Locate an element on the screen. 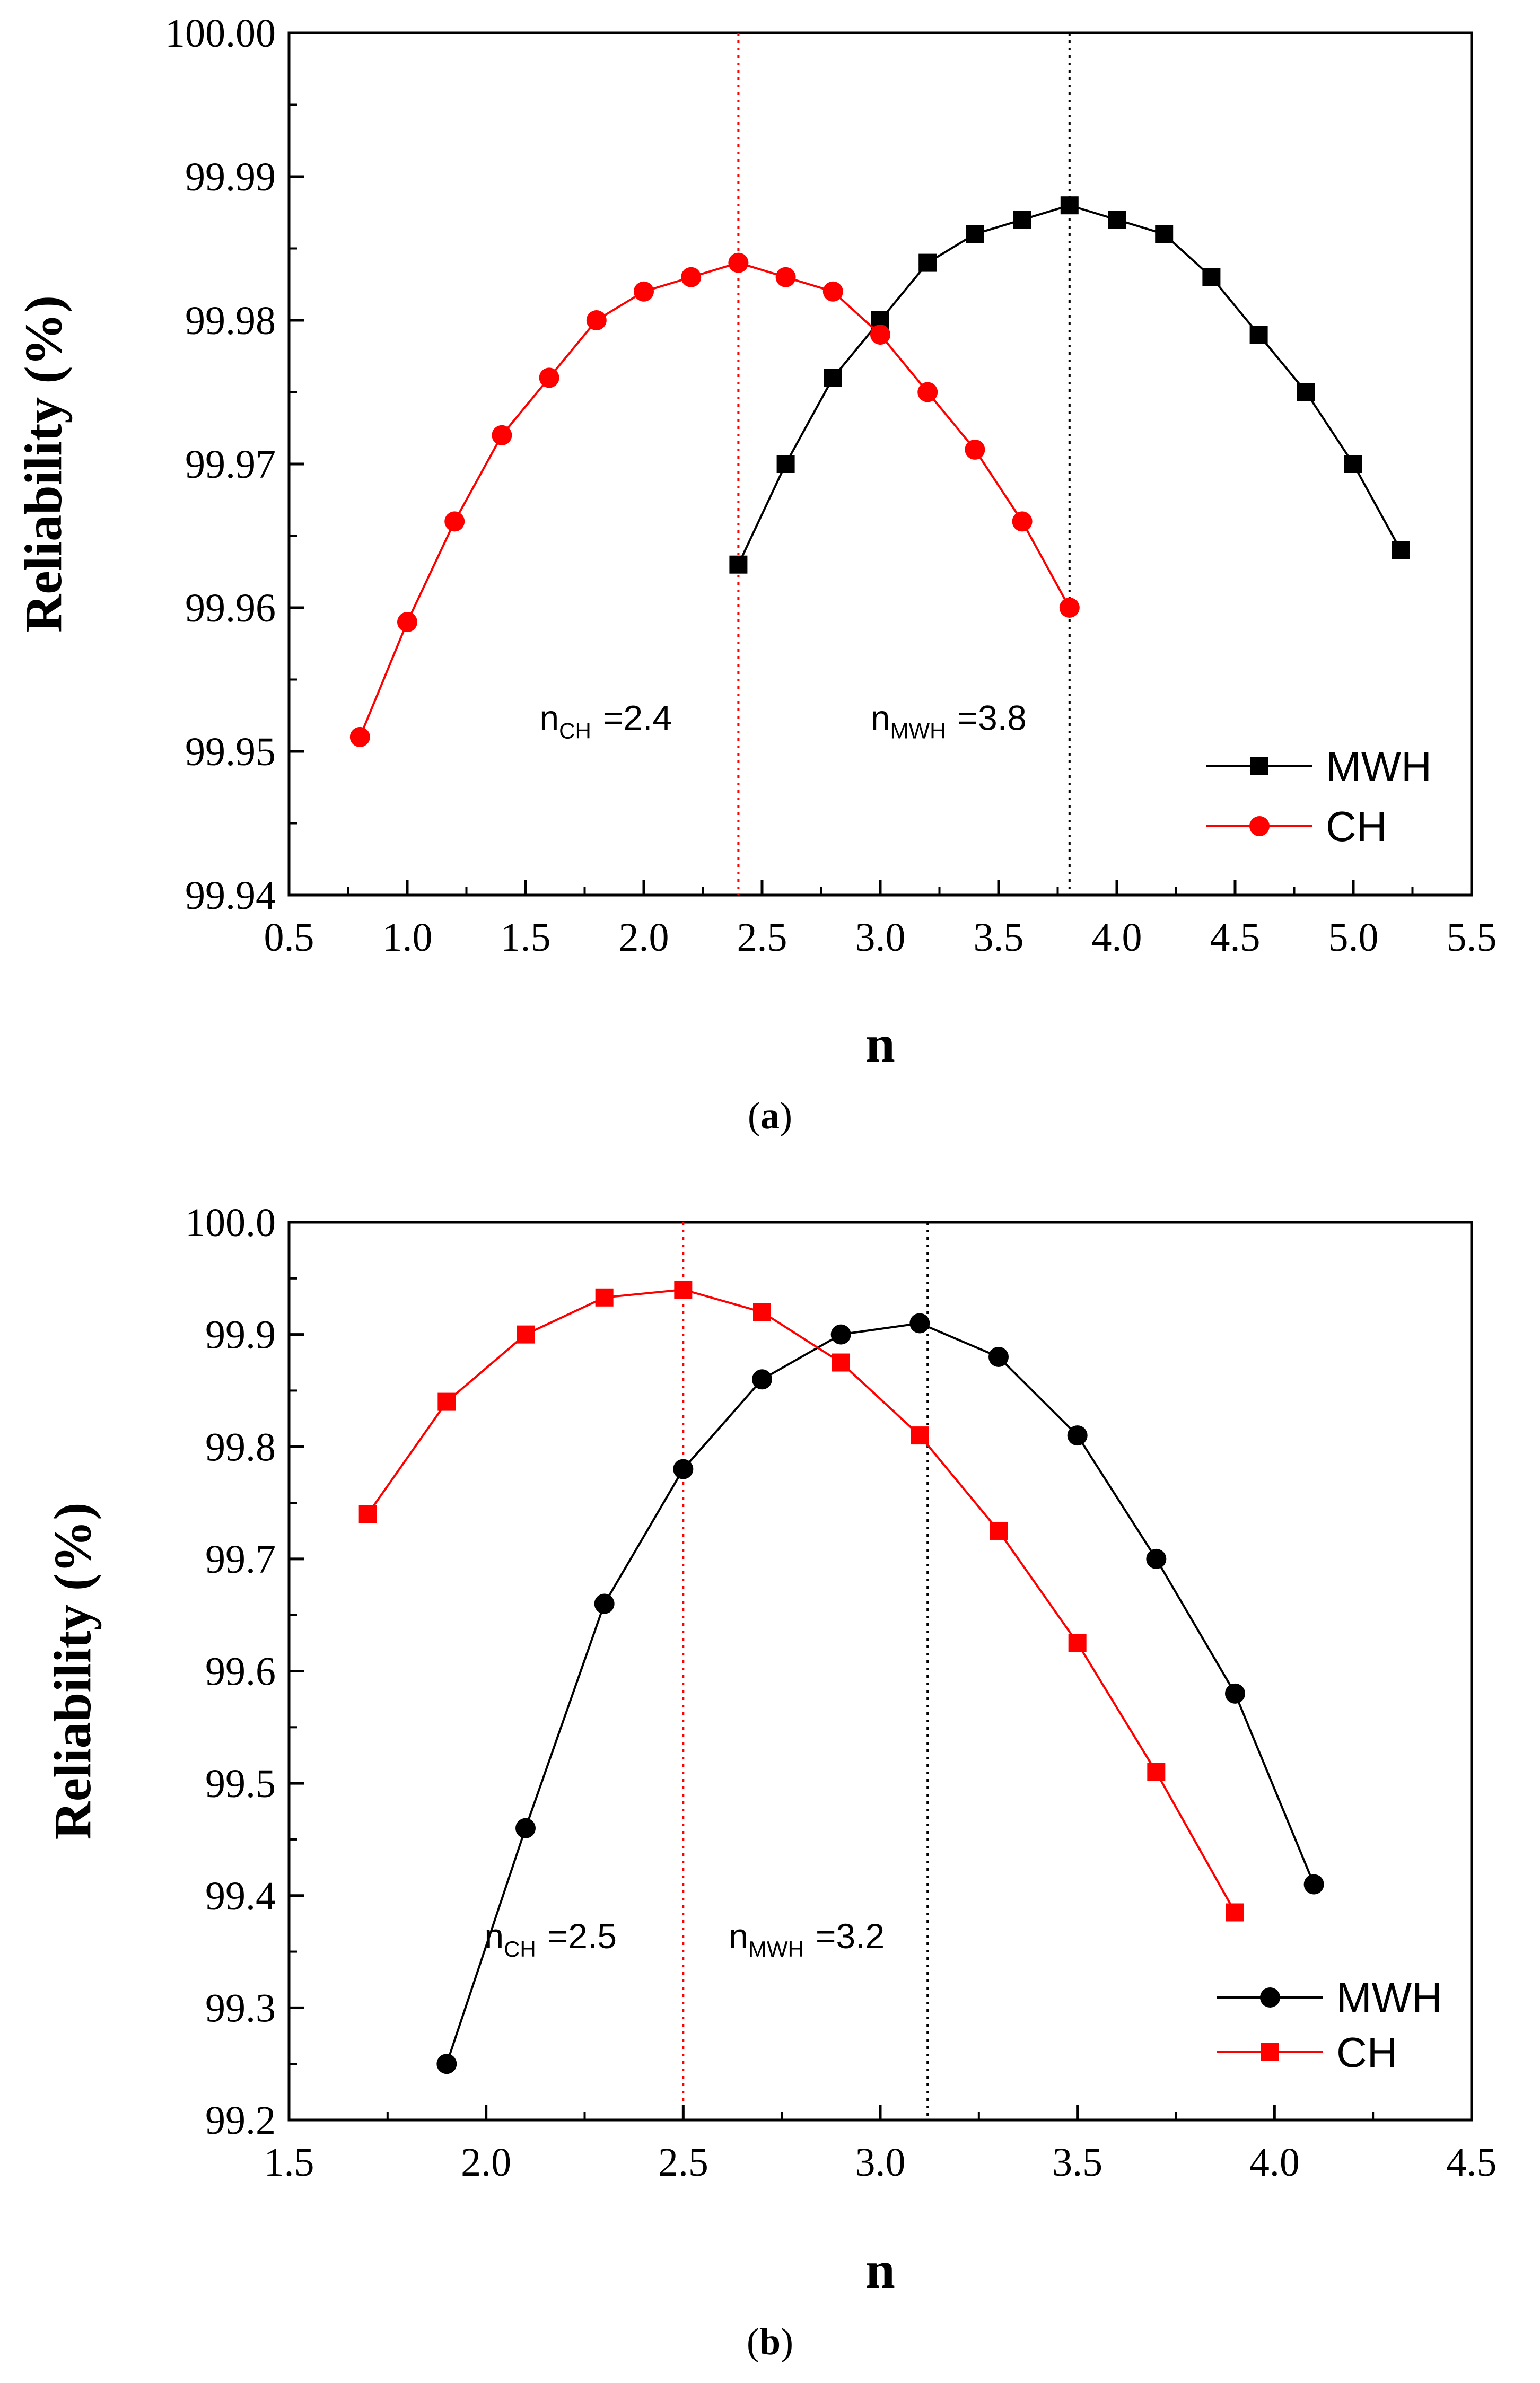 This screenshot has height=2383, width=1540. legend: MWH CH is located at coordinates (1319, 796).